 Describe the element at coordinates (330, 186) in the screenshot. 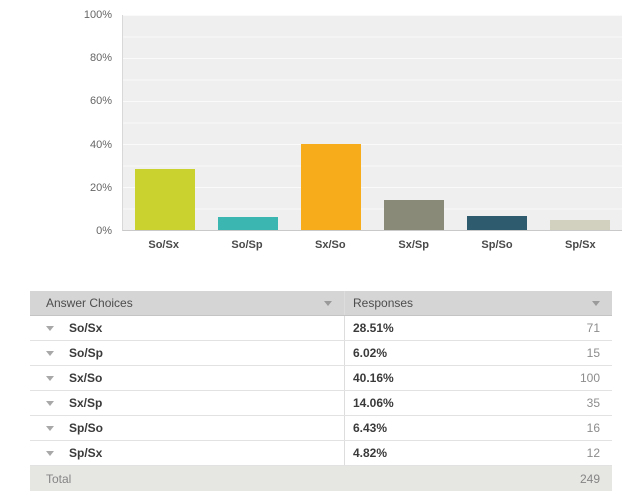

I see `bar-sx-so` at that location.